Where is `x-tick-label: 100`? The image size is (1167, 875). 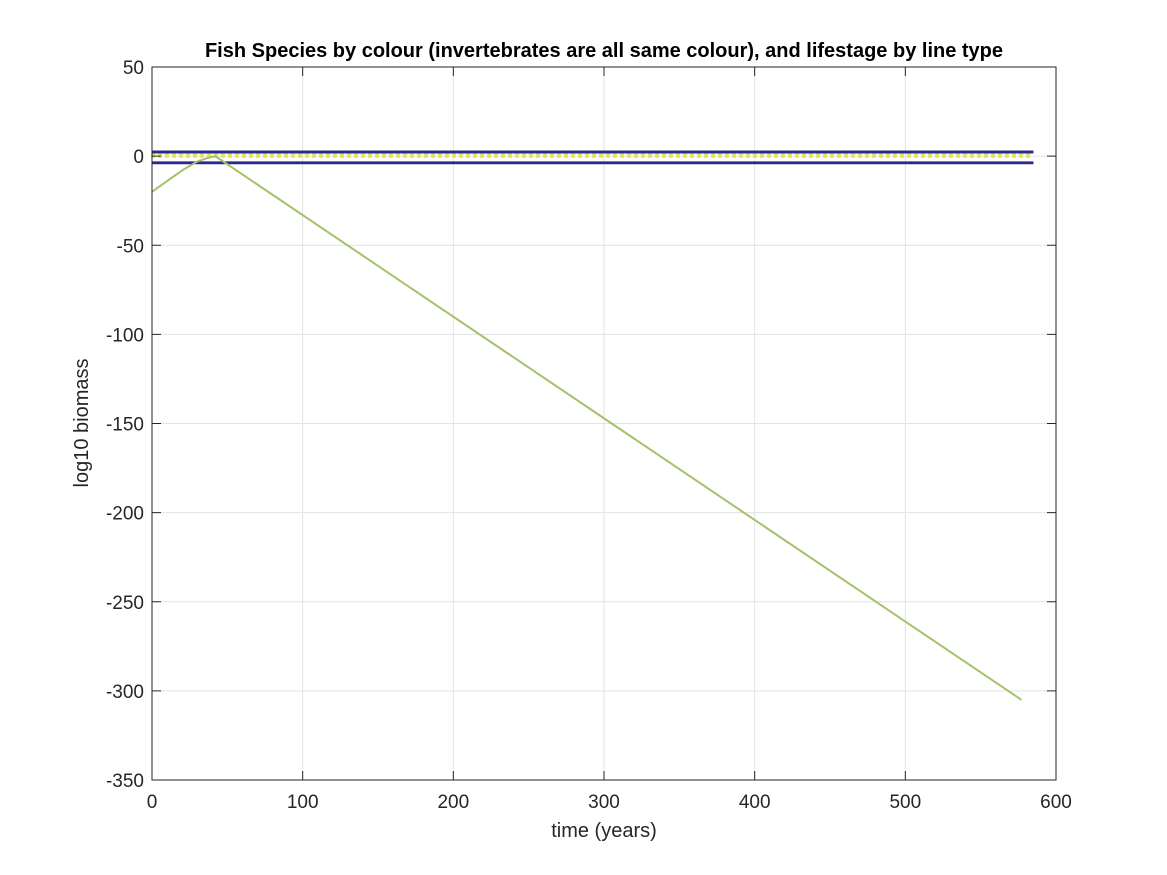 x-tick-label: 100 is located at coordinates (303, 802).